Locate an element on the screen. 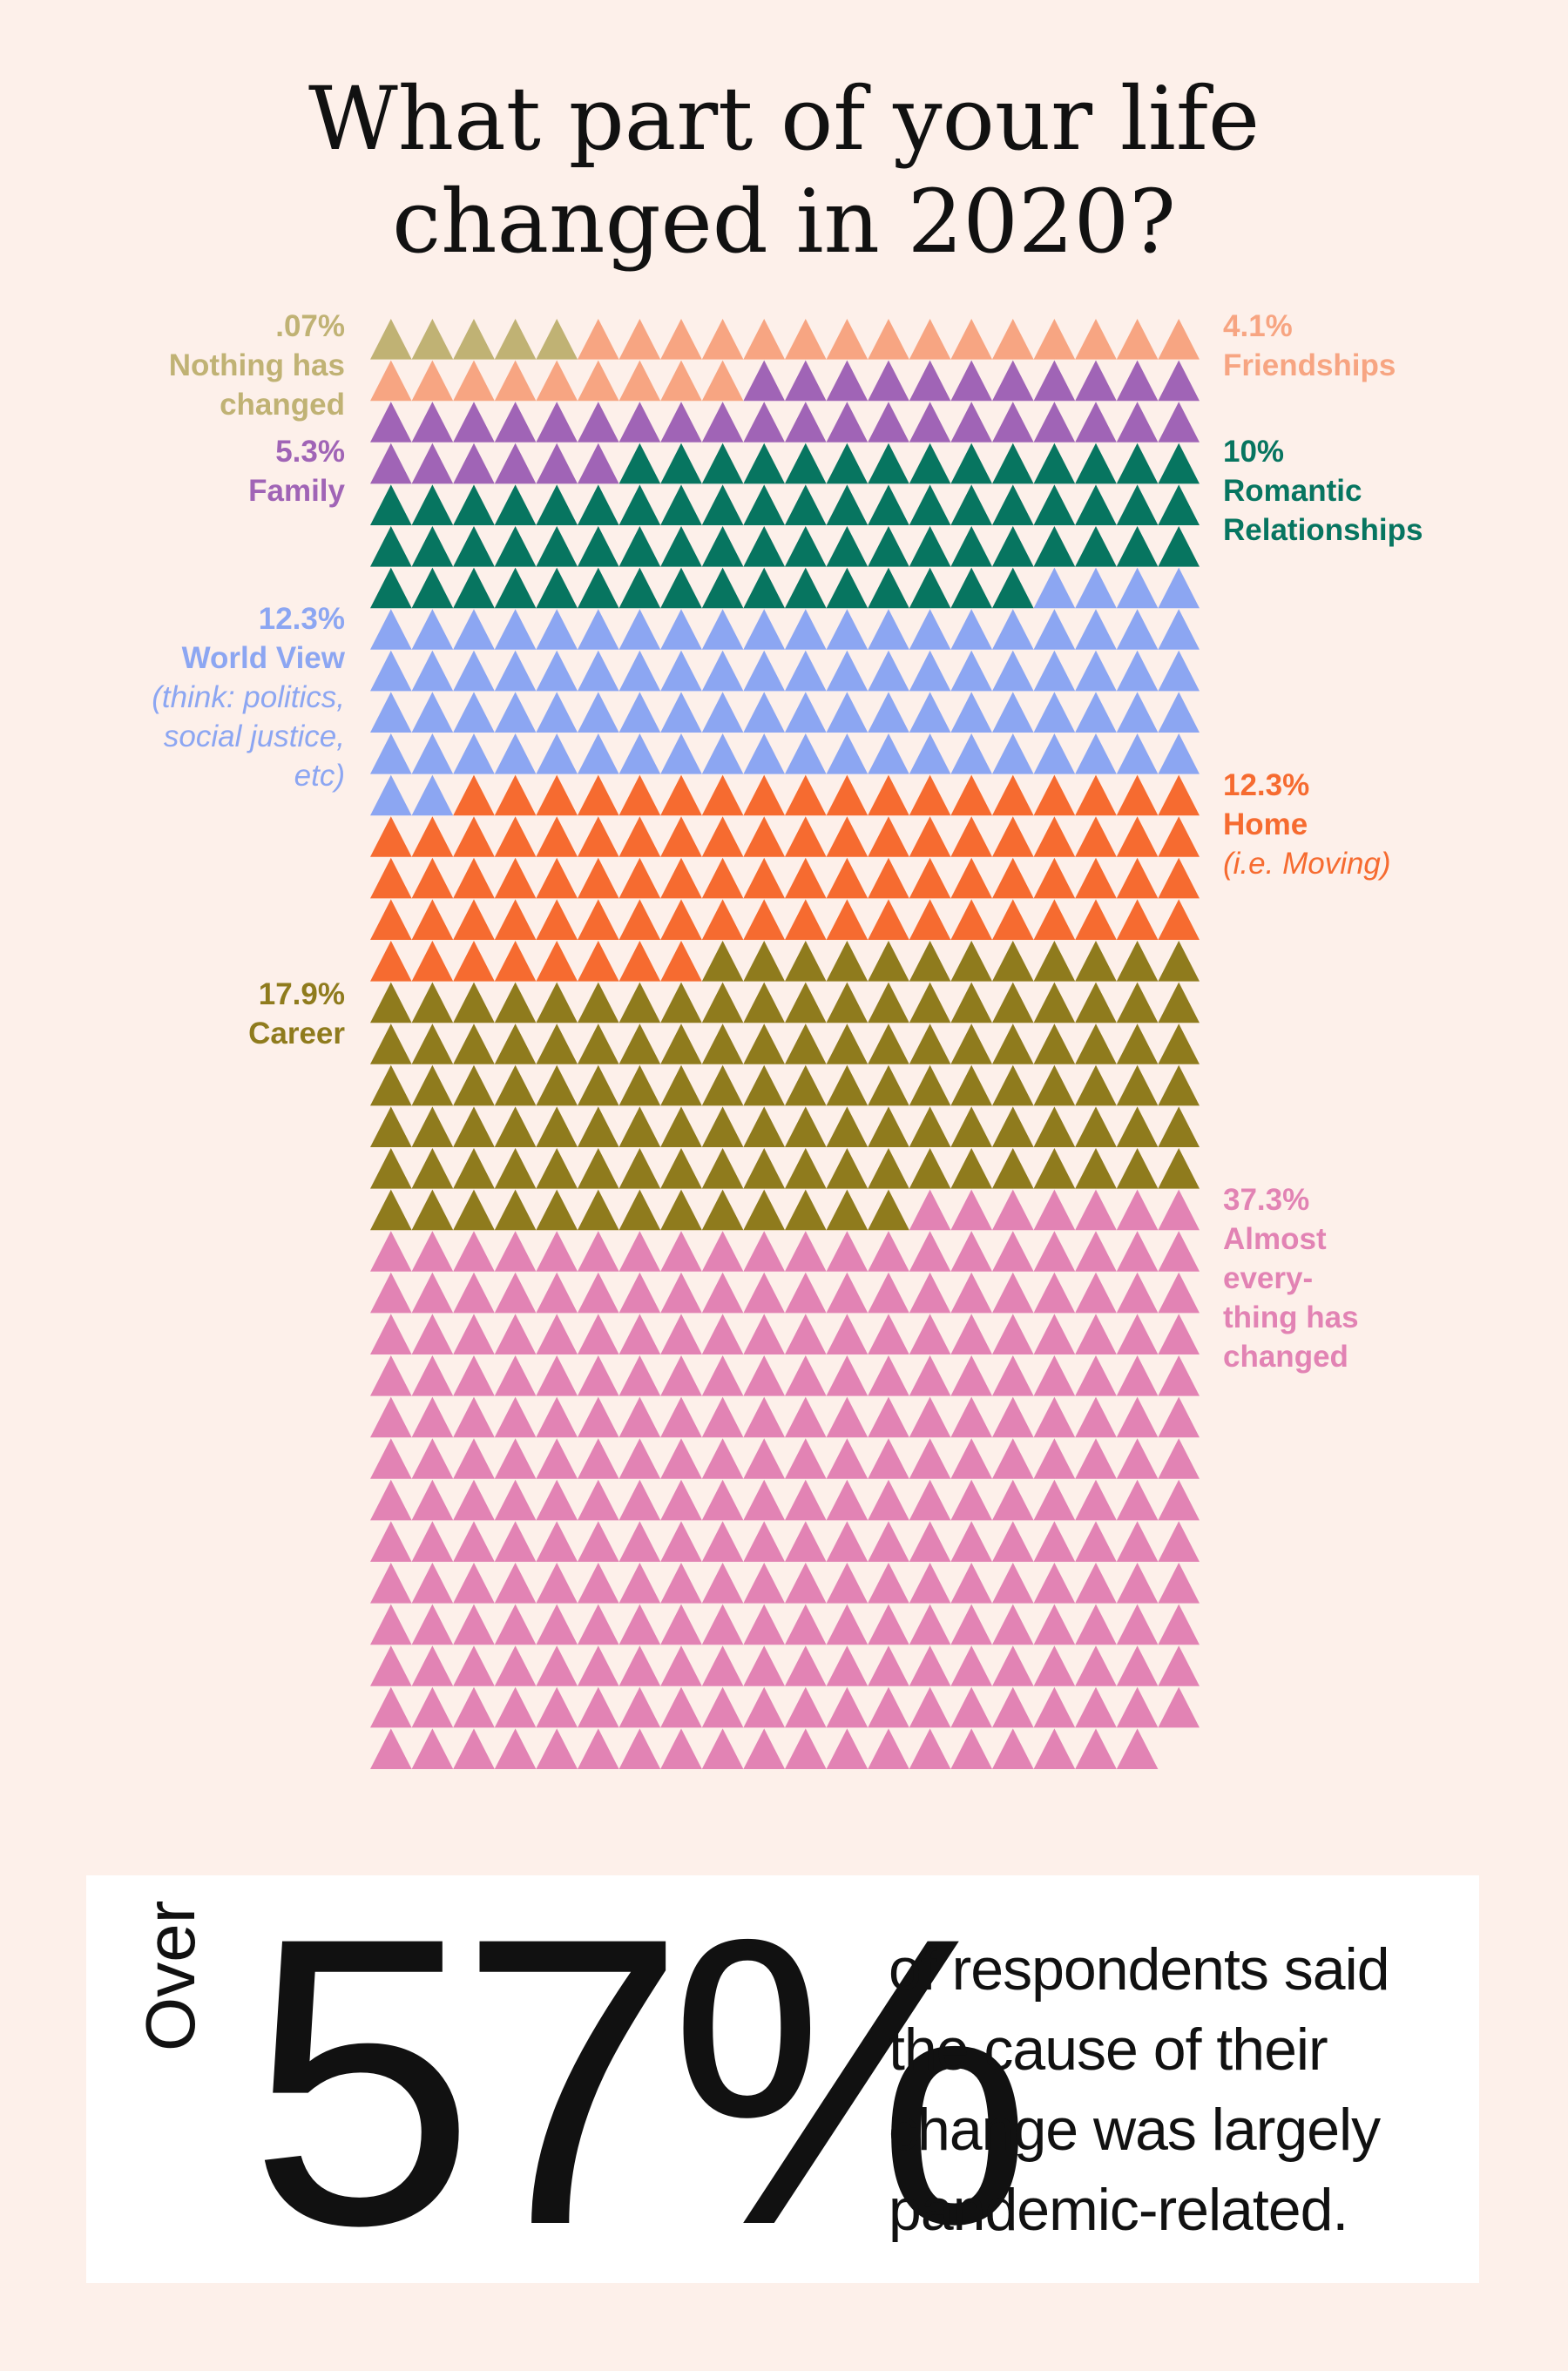 The image size is (1568, 2371). title-line-2: changed in 2020? is located at coordinates (784, 222).